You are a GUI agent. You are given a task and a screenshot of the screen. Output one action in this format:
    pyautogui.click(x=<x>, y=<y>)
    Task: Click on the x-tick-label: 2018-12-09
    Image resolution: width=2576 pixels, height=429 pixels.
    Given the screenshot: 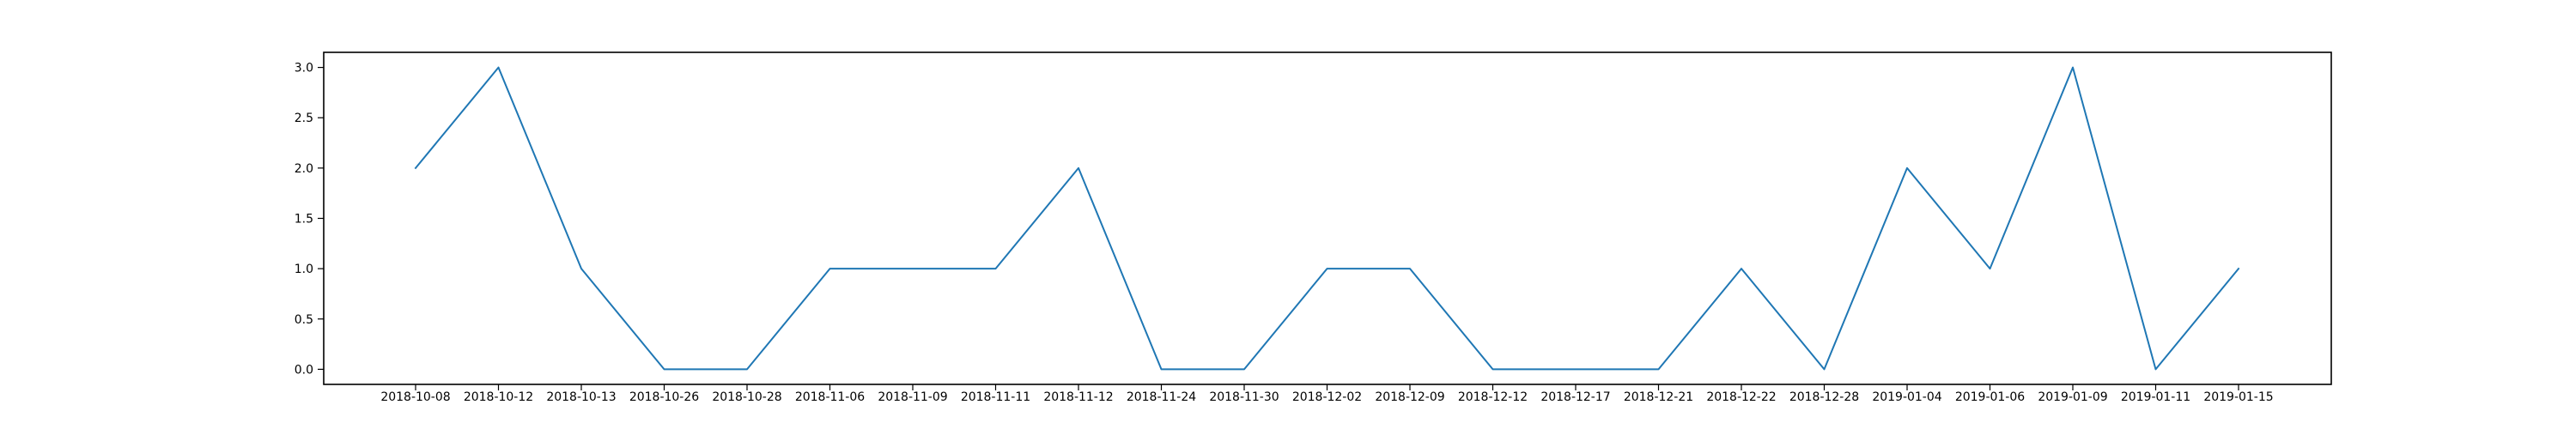 What is the action you would take?
    pyautogui.click(x=1409, y=397)
    